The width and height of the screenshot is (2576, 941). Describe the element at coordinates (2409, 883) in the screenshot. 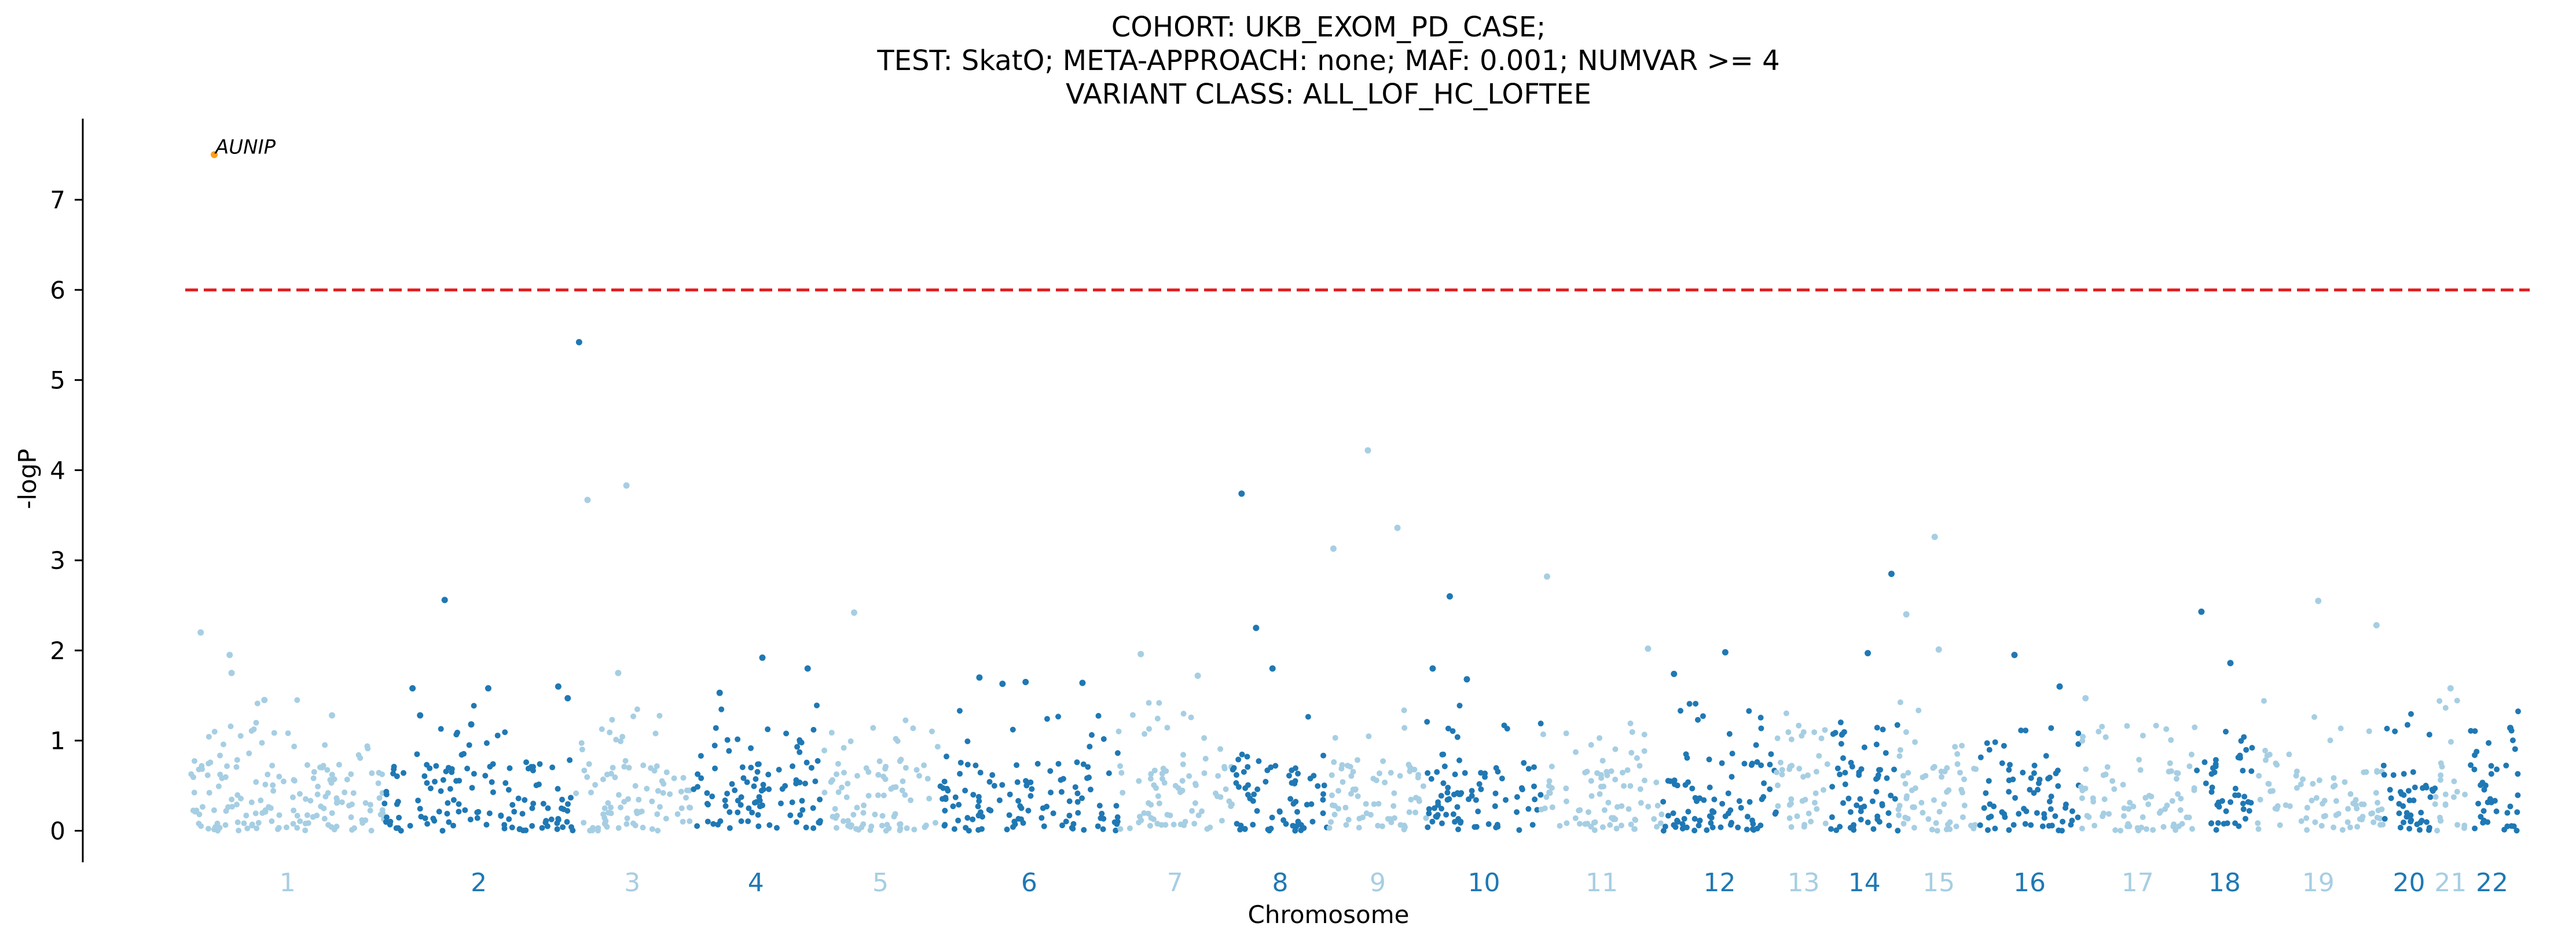

I see `chromosome-label: 20` at that location.